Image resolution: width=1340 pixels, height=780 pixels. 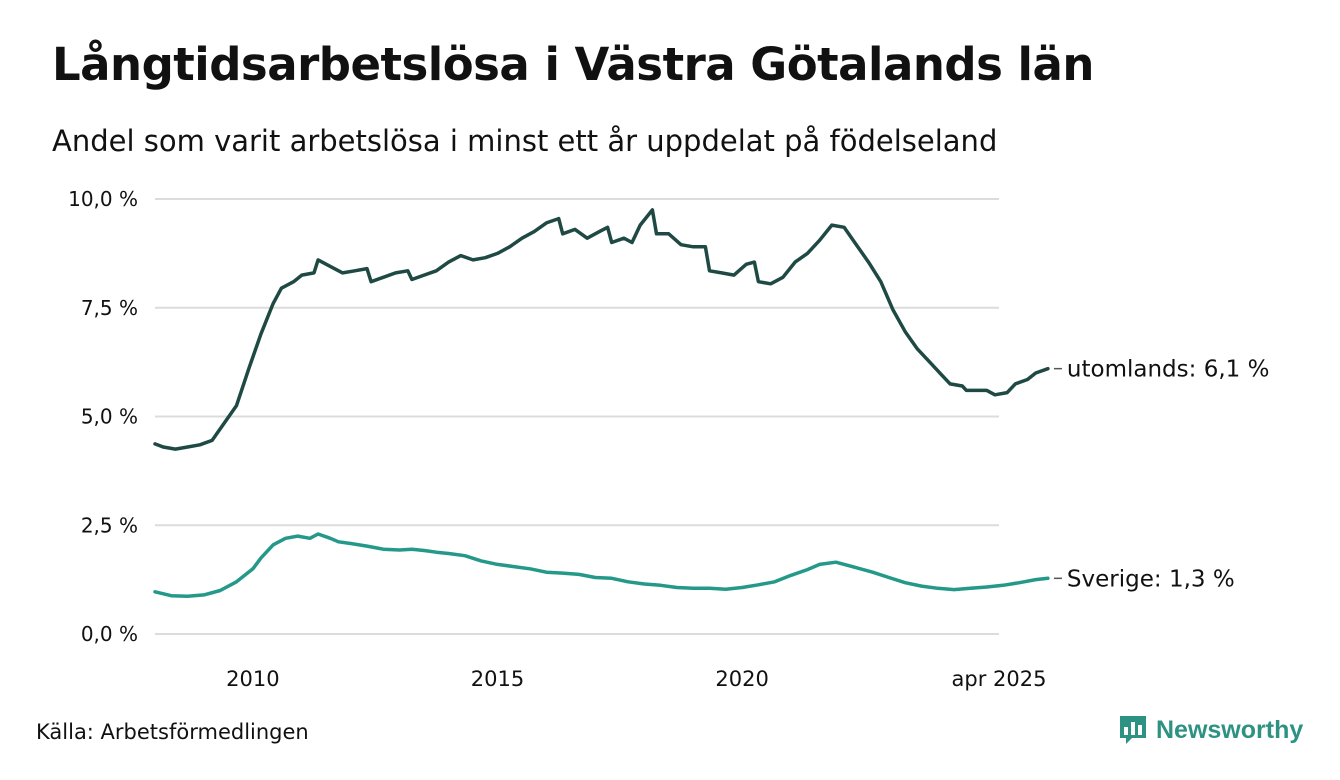 What do you see at coordinates (252, 679) in the screenshot?
I see `x-tick-label: 2010` at bounding box center [252, 679].